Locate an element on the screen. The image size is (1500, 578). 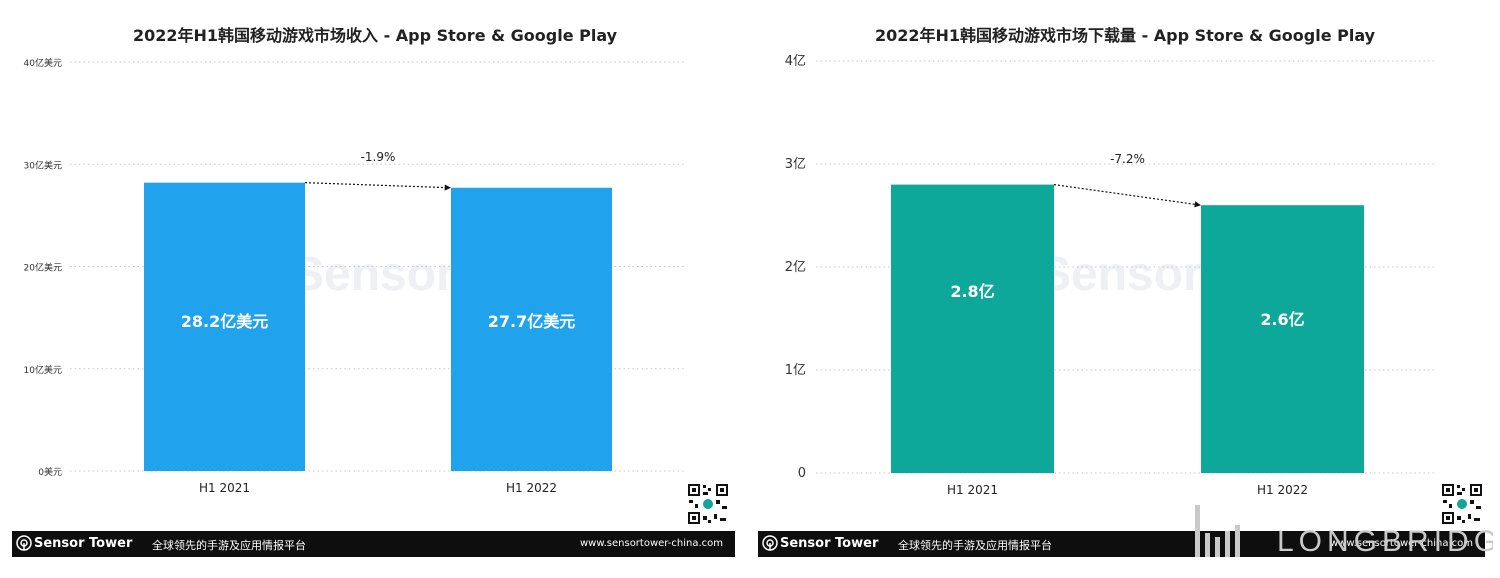
y-tick-label: 1亿 is located at coordinates (795, 370).